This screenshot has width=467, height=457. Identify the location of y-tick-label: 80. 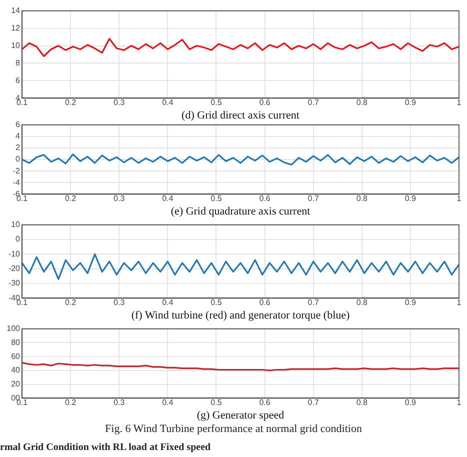
(16, 342).